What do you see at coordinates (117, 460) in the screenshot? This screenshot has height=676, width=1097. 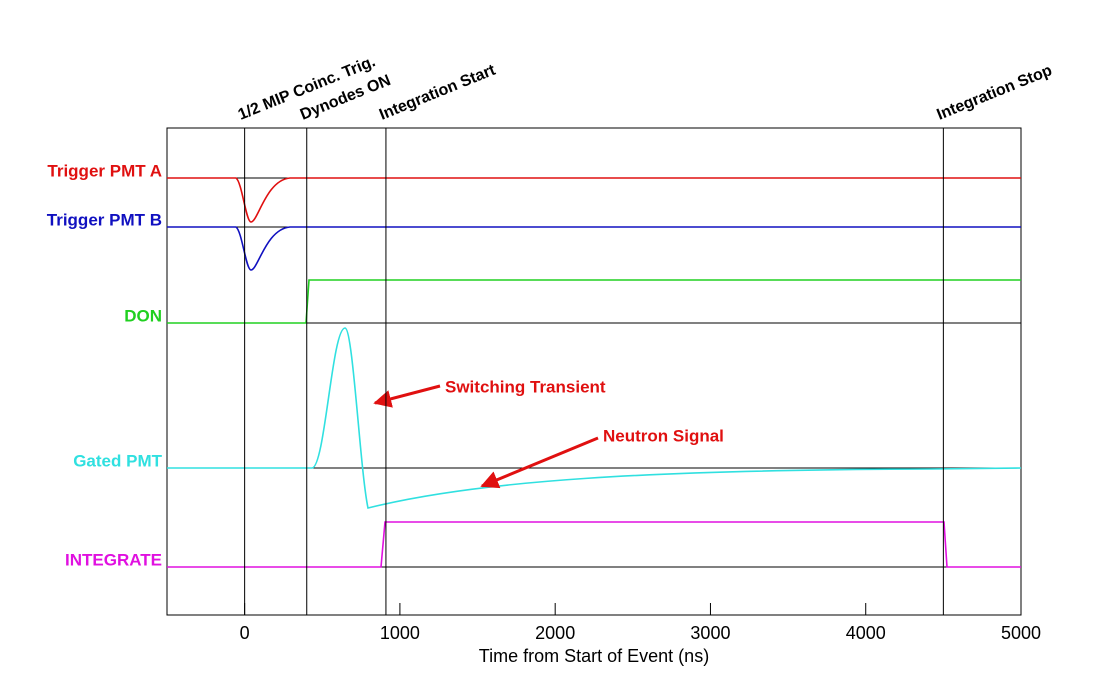 I see `signal-label: Gated PMT` at bounding box center [117, 460].